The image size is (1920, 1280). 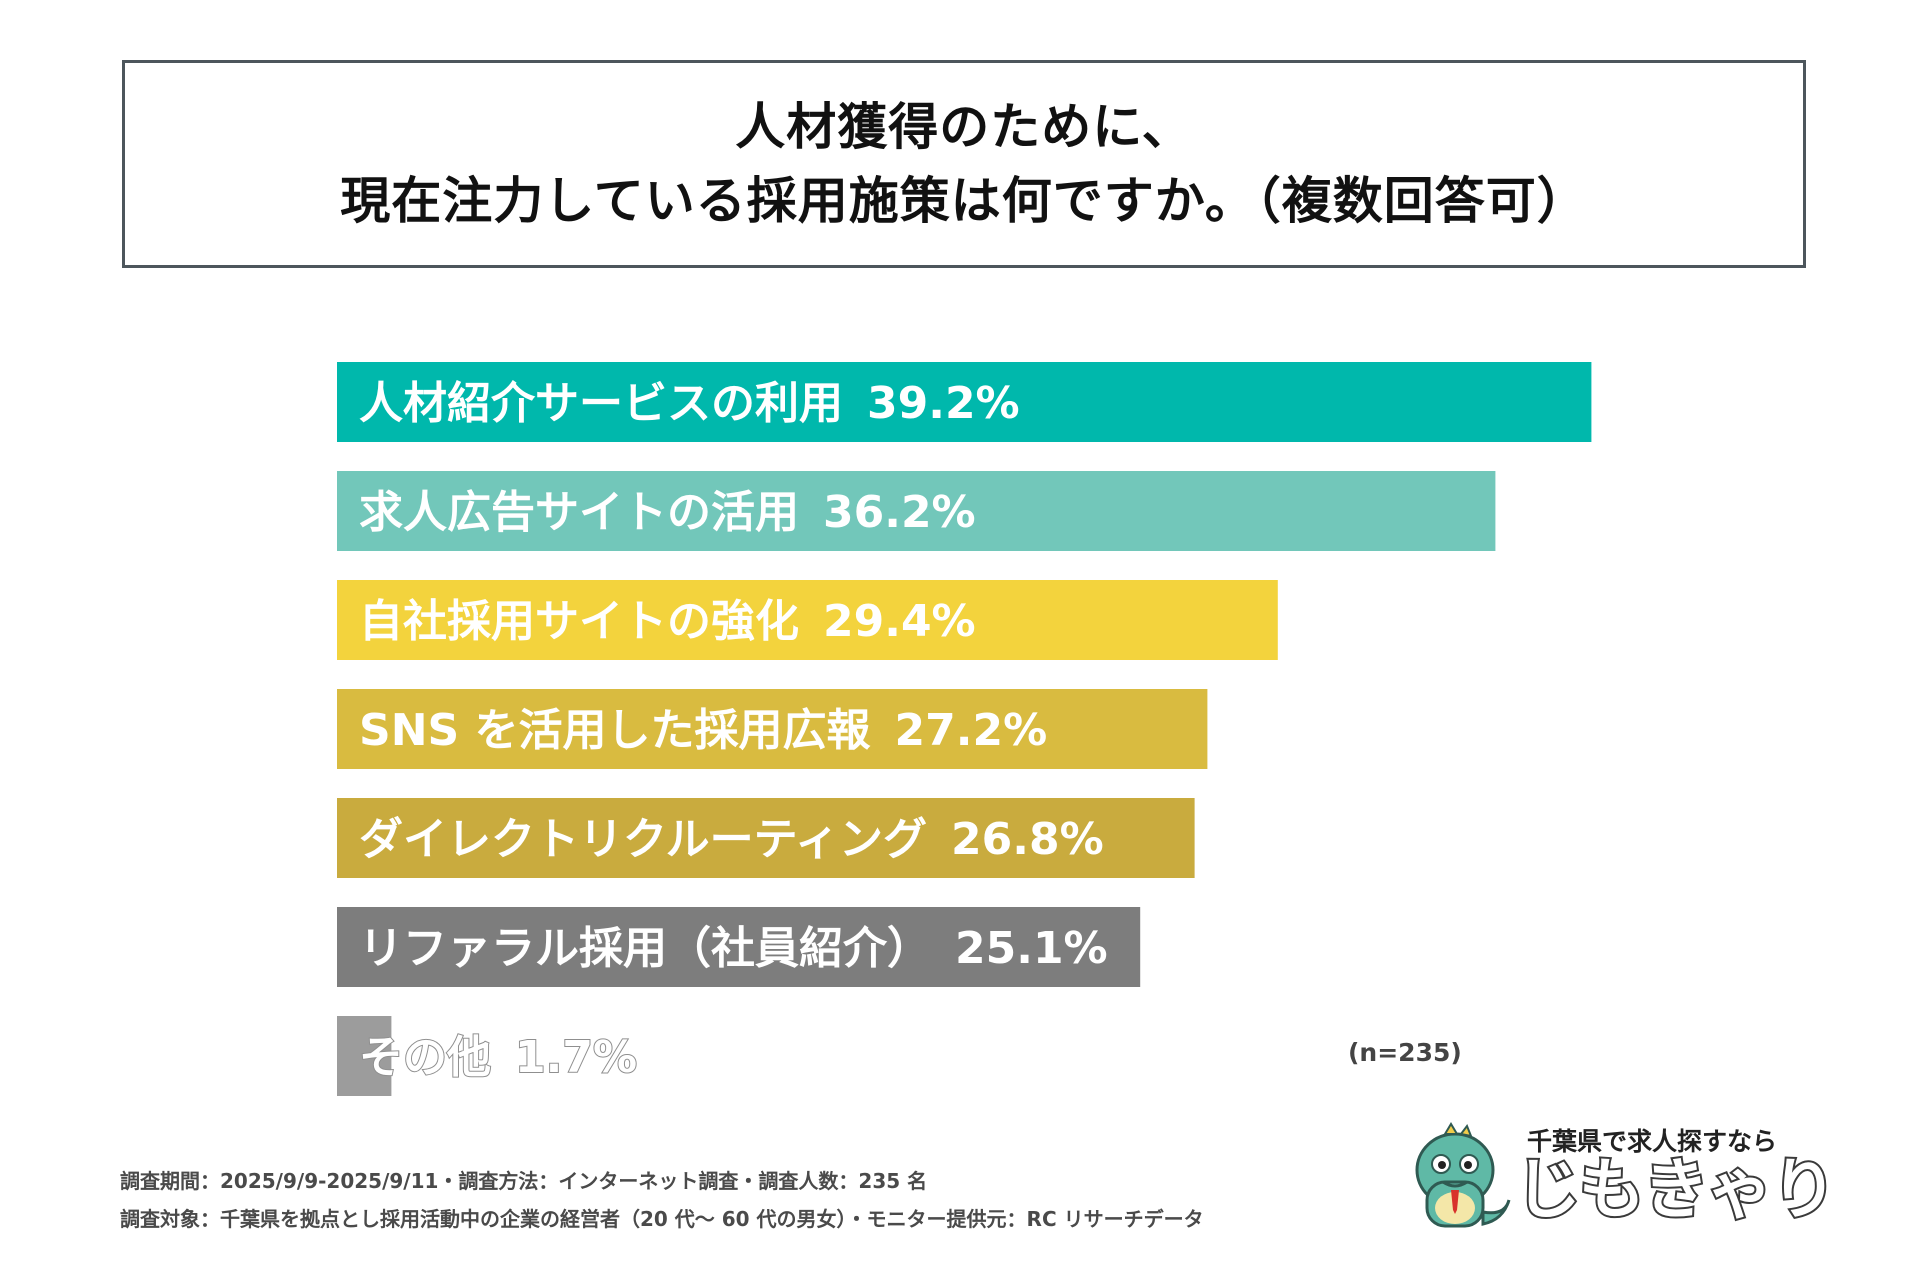 What do you see at coordinates (964, 164) in the screenshot?
I see `title-box: 人材獲得のために、 現在注力している採用施策は何ですか。（複数回答可）` at bounding box center [964, 164].